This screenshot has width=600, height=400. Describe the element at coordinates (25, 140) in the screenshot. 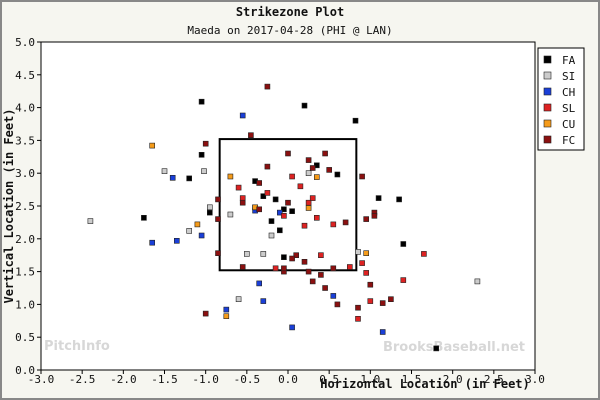

I see `y-tick-label: 3.5` at that location.